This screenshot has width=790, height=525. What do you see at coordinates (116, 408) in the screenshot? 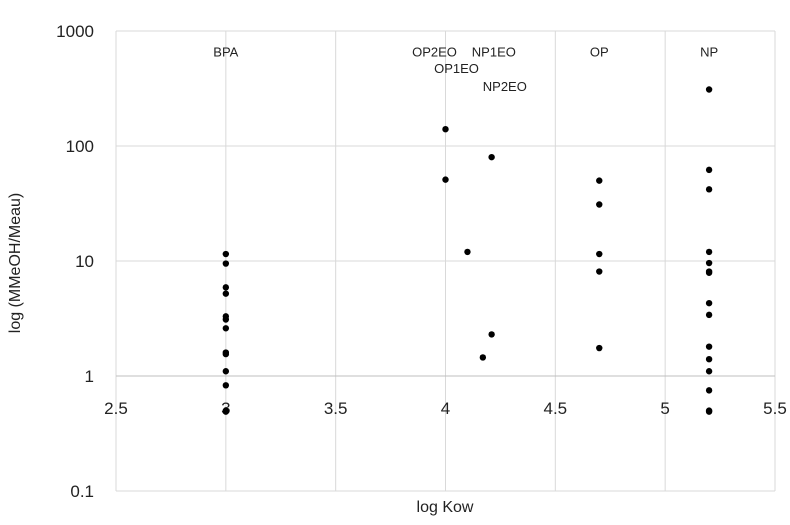
I see `x-tick-label: 2.5` at bounding box center [116, 408].